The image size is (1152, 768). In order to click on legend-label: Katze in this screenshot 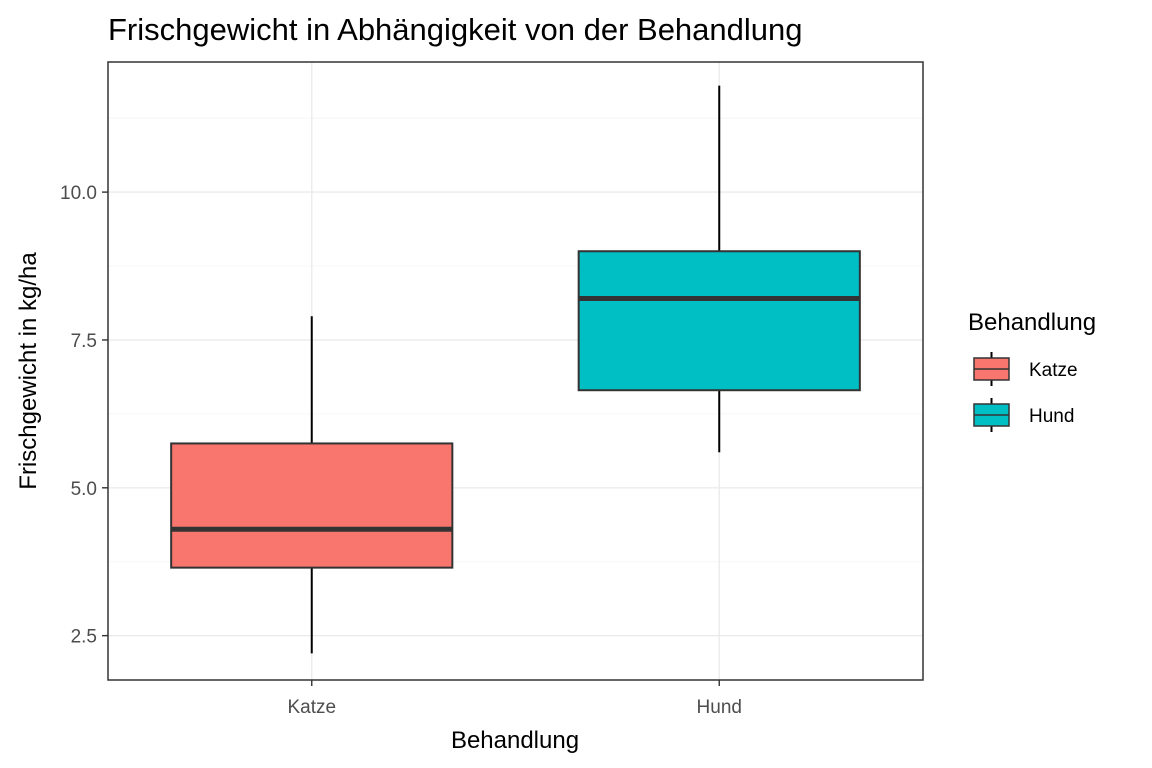, I will do `click(1053, 370)`.